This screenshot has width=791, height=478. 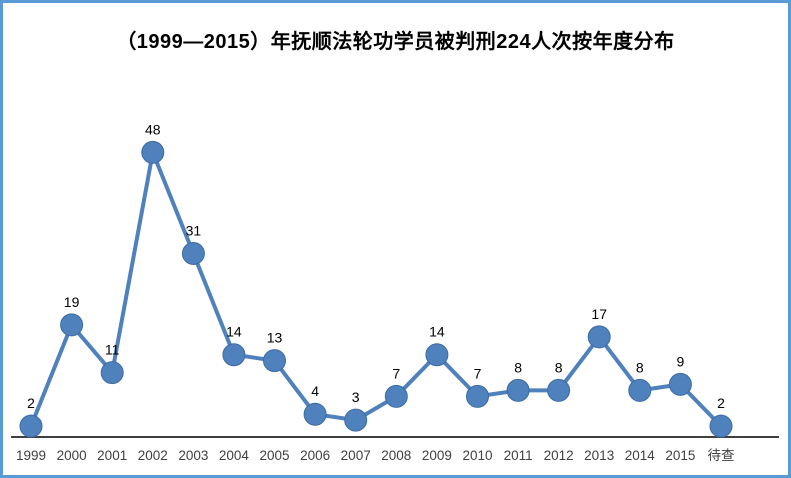 I want to click on data-label: 4, so click(x=315, y=391).